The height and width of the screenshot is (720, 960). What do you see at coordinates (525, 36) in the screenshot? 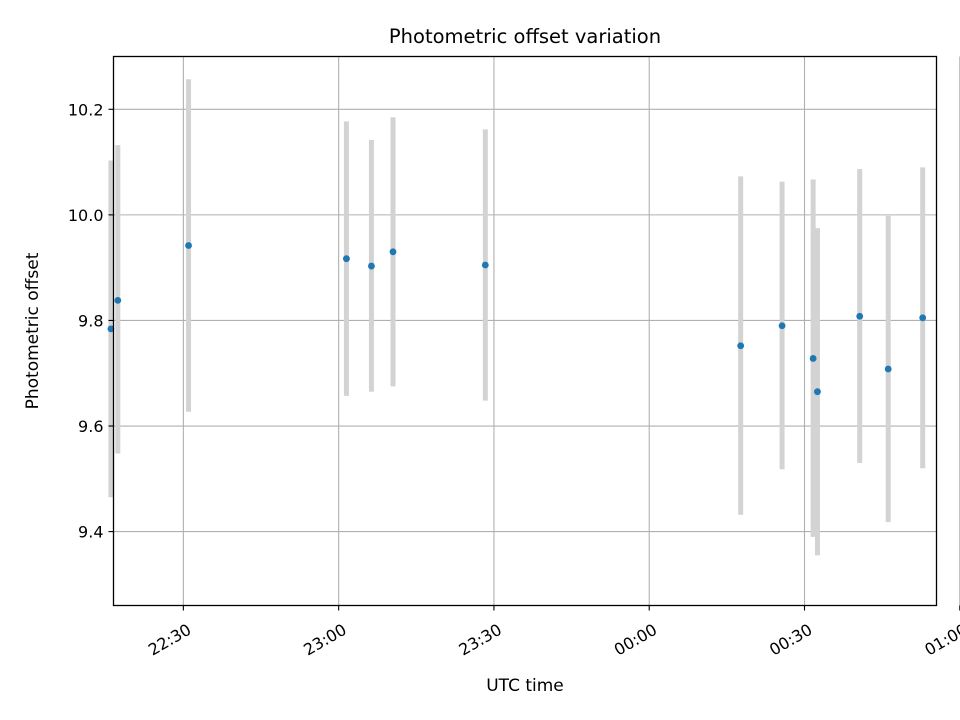
I see `chart-title: Photometric offset variation` at bounding box center [525, 36].